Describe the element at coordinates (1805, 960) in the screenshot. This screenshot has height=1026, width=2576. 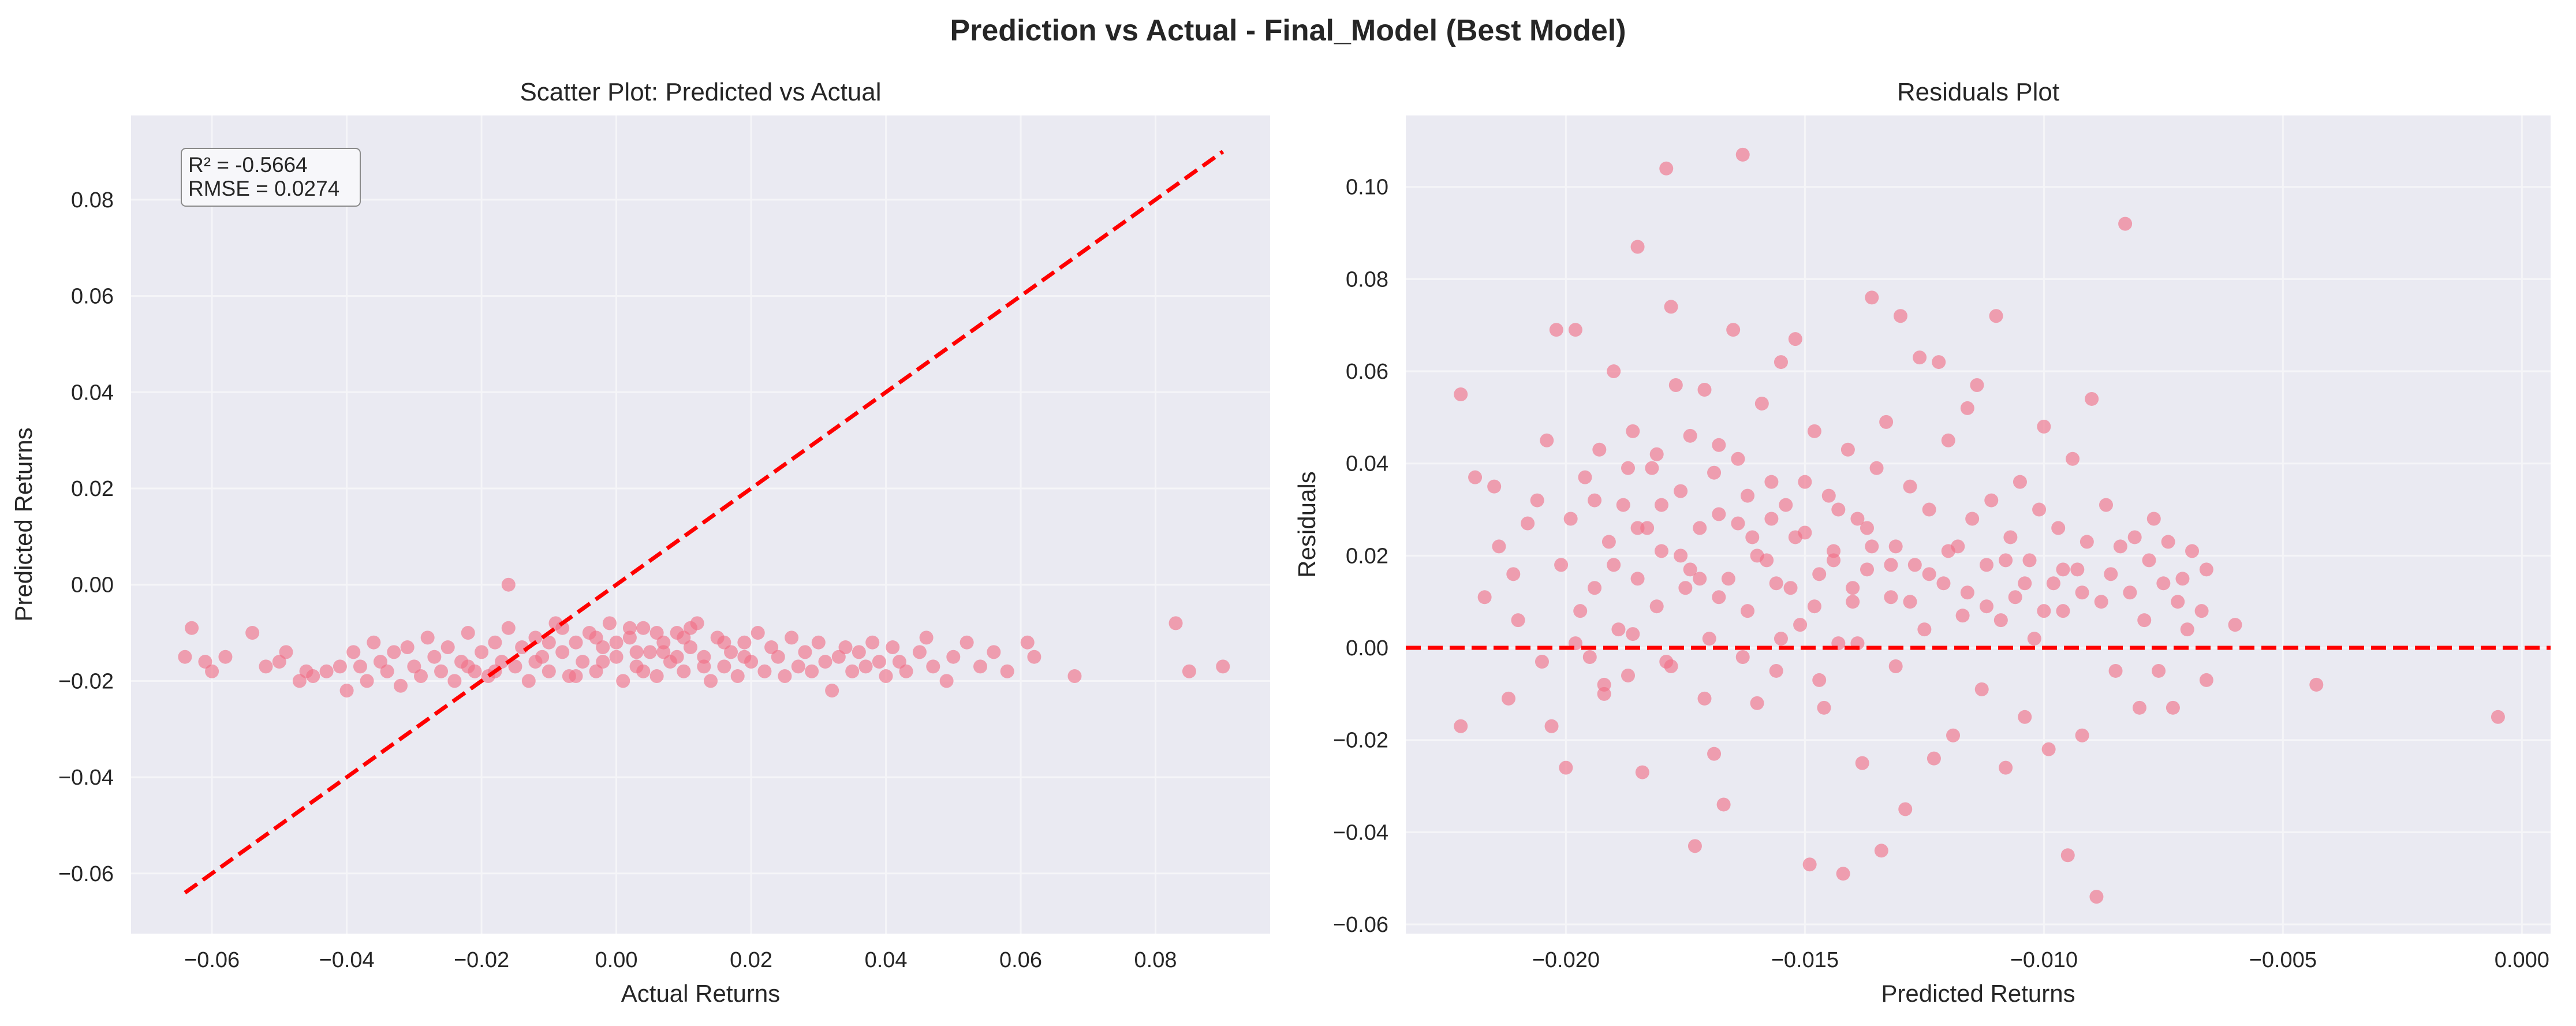
I see `x-tick-label: −0.015` at that location.